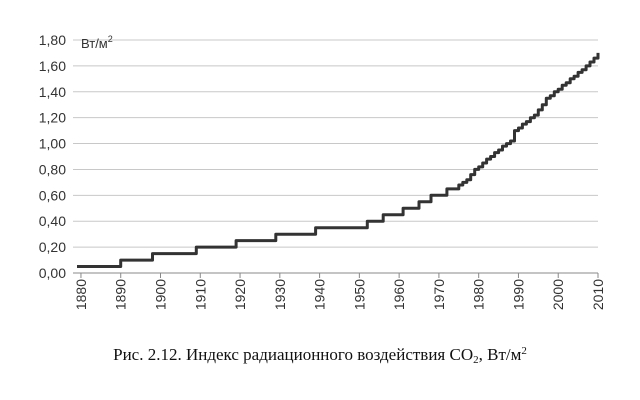 This screenshot has height=400, width=640. I want to click on caption-superscript: 2, so click(524, 351).